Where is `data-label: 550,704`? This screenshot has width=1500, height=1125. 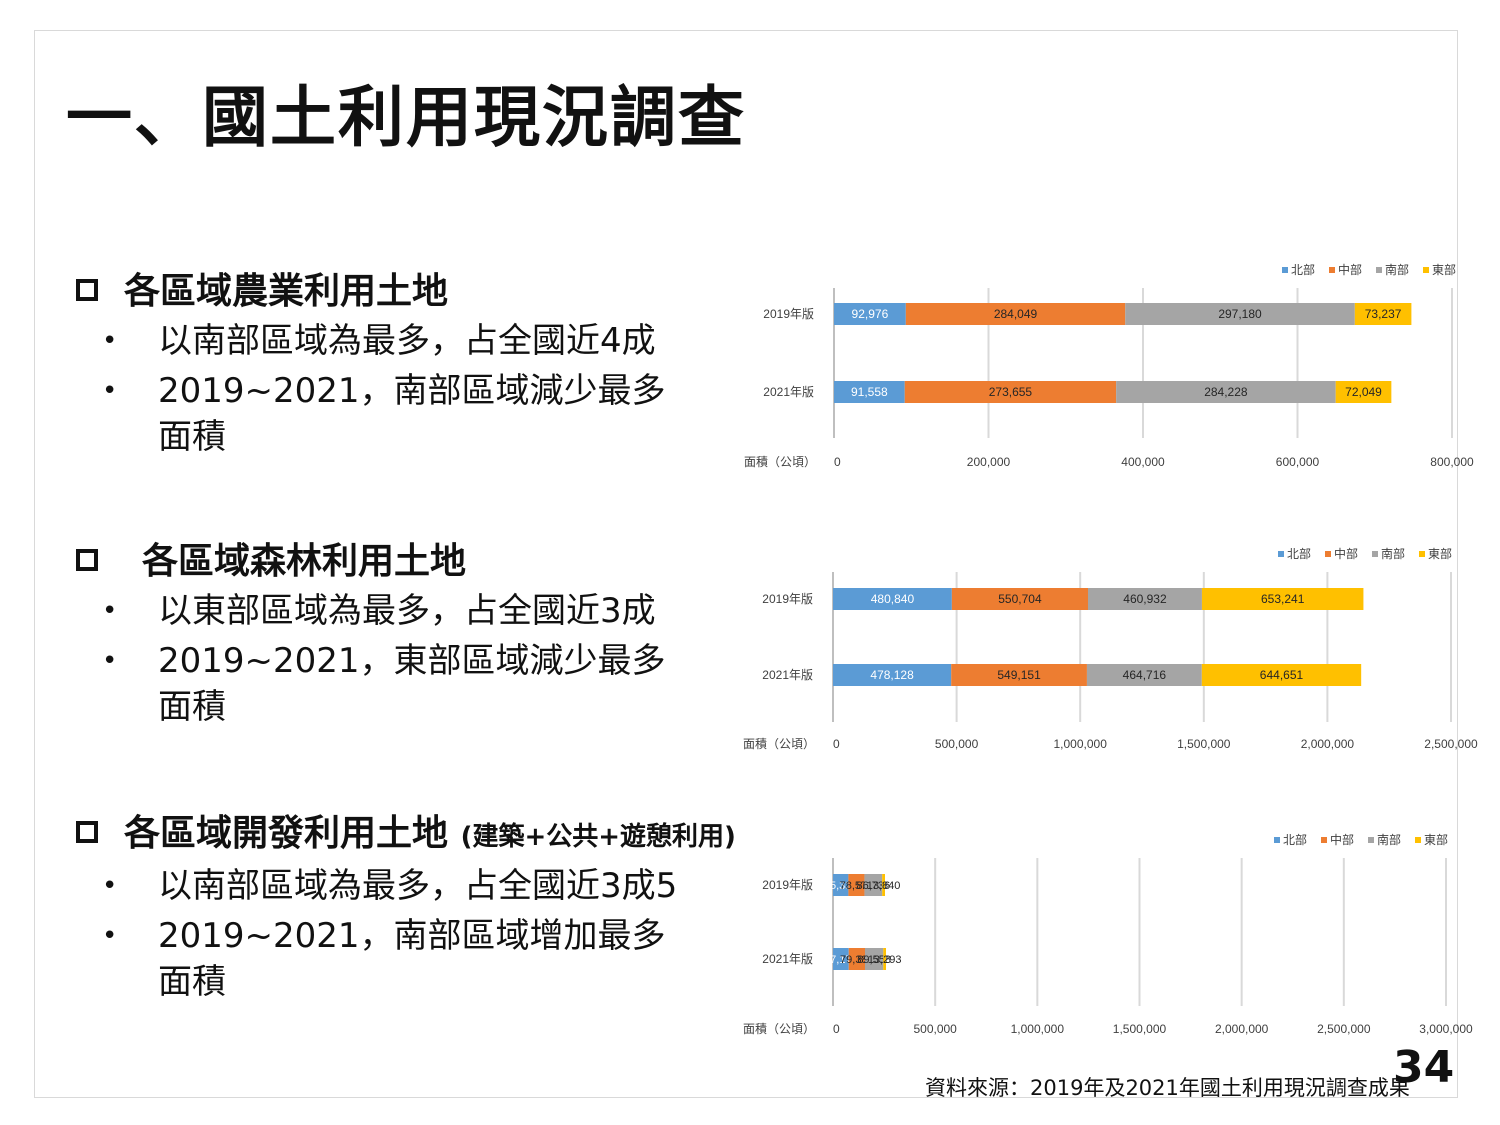
data-label: 550,704 is located at coordinates (1020, 599).